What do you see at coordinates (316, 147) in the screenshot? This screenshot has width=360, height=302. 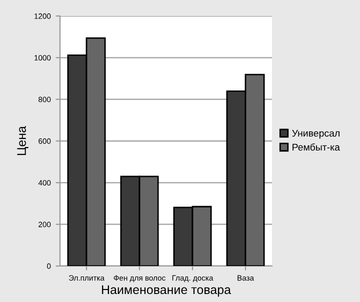 I see `legend-label: Рембыт-ка` at bounding box center [316, 147].